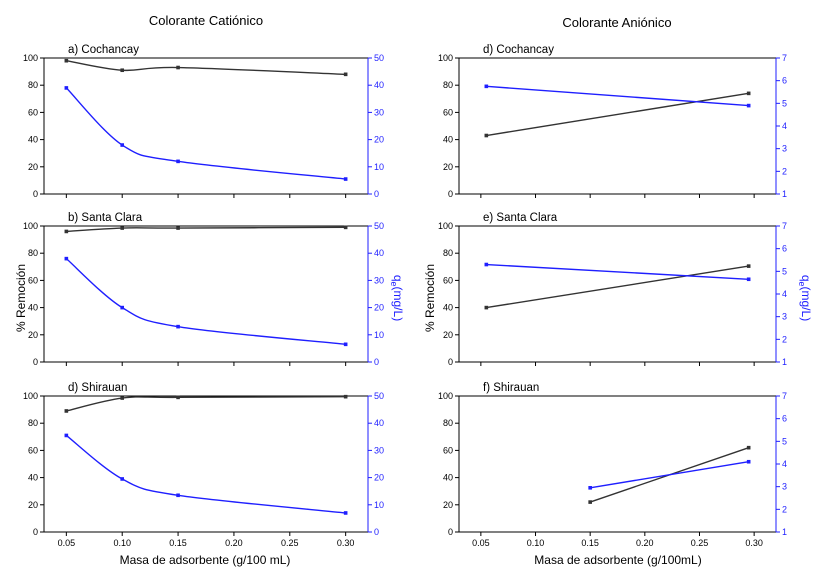 Image resolution: width=814 pixels, height=568 pixels. What do you see at coordinates (617, 560) in the screenshot?
I see `x-axis-title-anionic: Masa de adsorbente (g/100mL)` at bounding box center [617, 560].